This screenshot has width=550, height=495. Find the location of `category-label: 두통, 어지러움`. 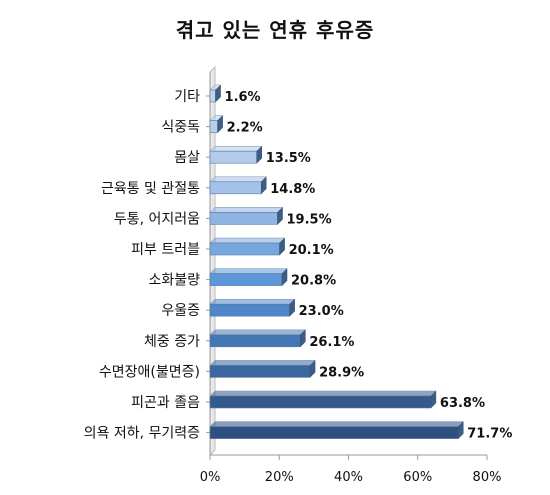

category-label: 두통, 어지러움 is located at coordinates (157, 219).